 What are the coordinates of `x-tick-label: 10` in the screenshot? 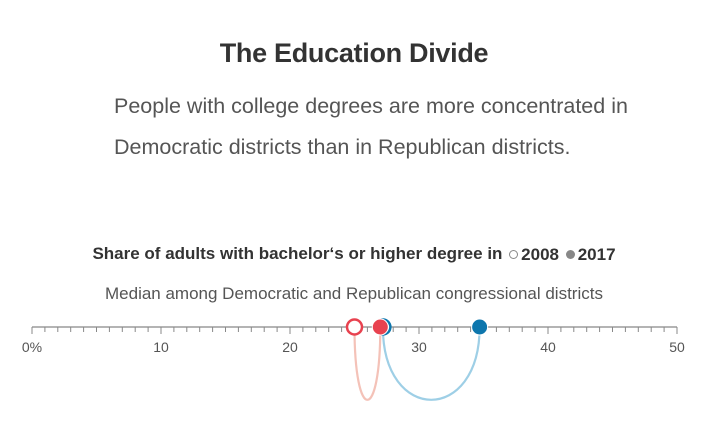 It's located at (161, 347).